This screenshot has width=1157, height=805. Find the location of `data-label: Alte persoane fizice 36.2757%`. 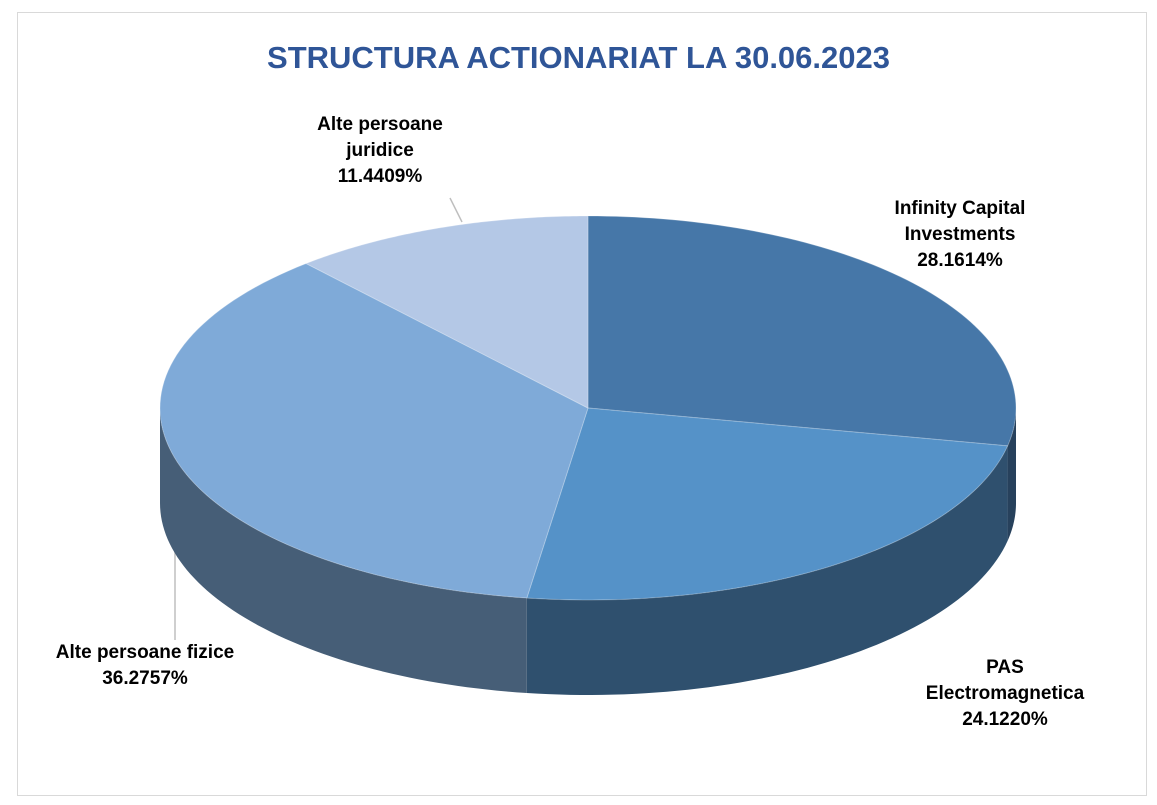

data-label: Alte persoane fizice 36.2757% is located at coordinates (145, 666).